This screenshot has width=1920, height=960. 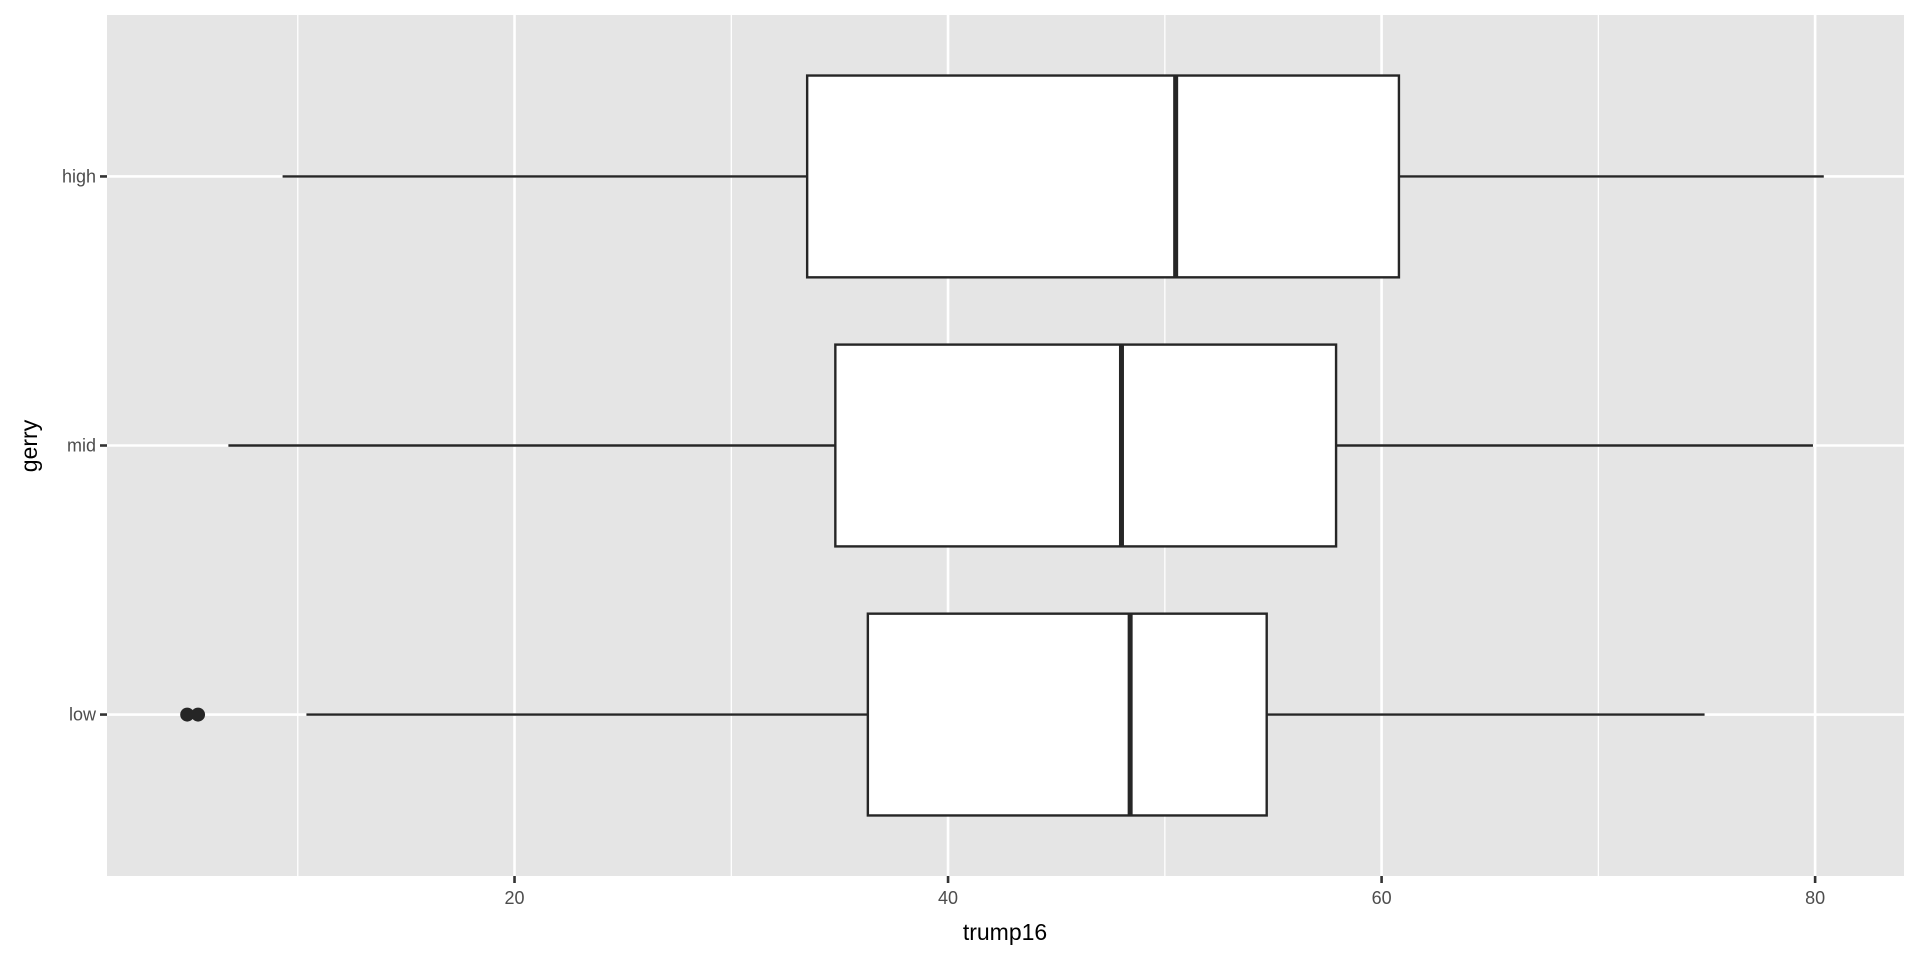 What do you see at coordinates (83, 715) in the screenshot?
I see `y-tick-label: low` at bounding box center [83, 715].